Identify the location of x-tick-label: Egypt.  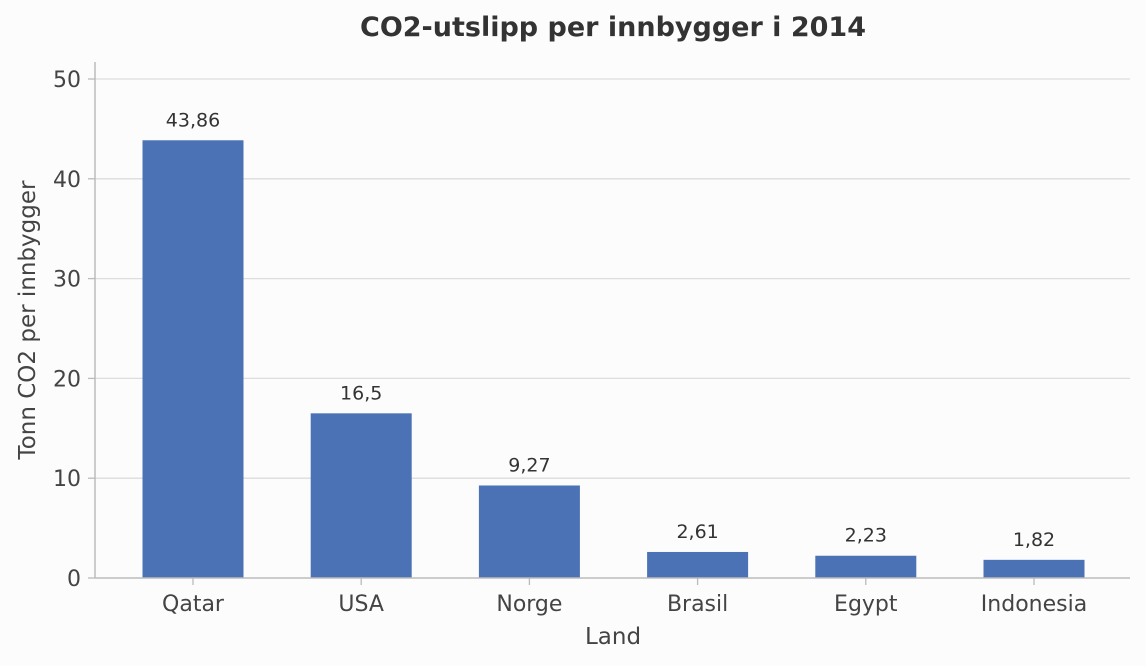
(866, 604).